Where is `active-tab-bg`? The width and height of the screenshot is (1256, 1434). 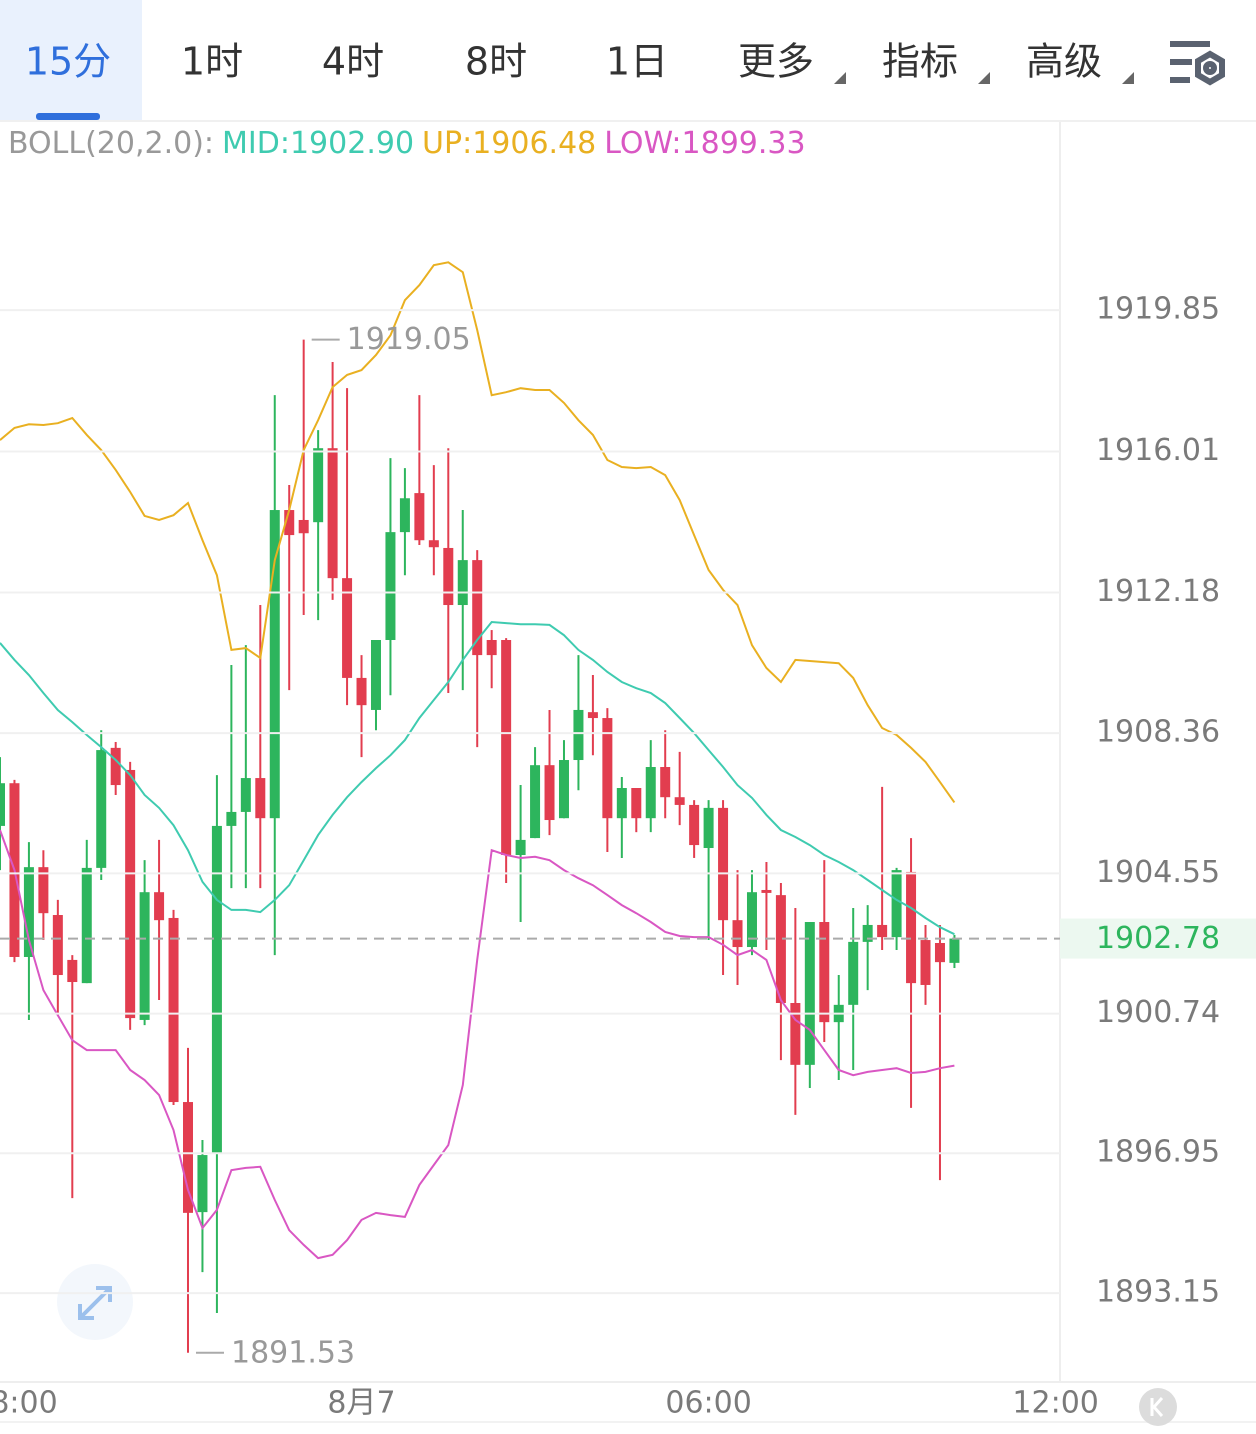 active-tab-bg is located at coordinates (71, 60).